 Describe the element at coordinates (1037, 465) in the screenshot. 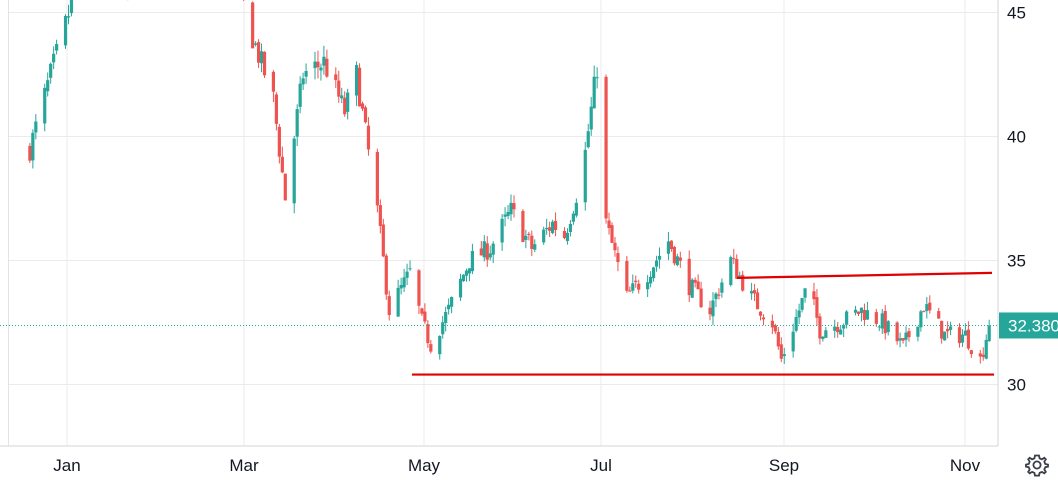

I see `settings-gear-icon` at that location.